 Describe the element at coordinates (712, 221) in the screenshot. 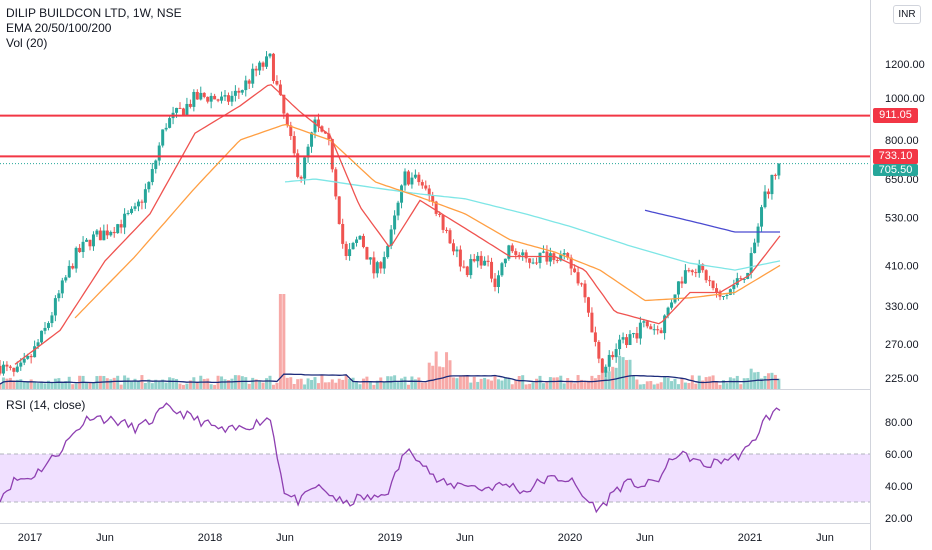

I see `ema200-line` at that location.